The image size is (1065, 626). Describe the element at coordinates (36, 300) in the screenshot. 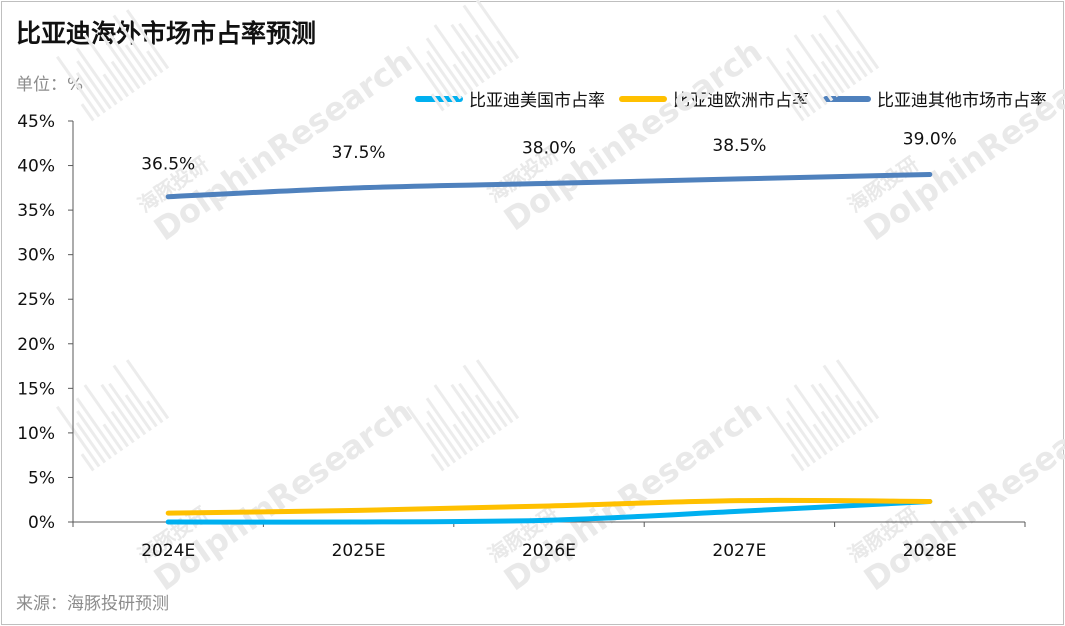

I see `y-tick-label: 25%` at that location.